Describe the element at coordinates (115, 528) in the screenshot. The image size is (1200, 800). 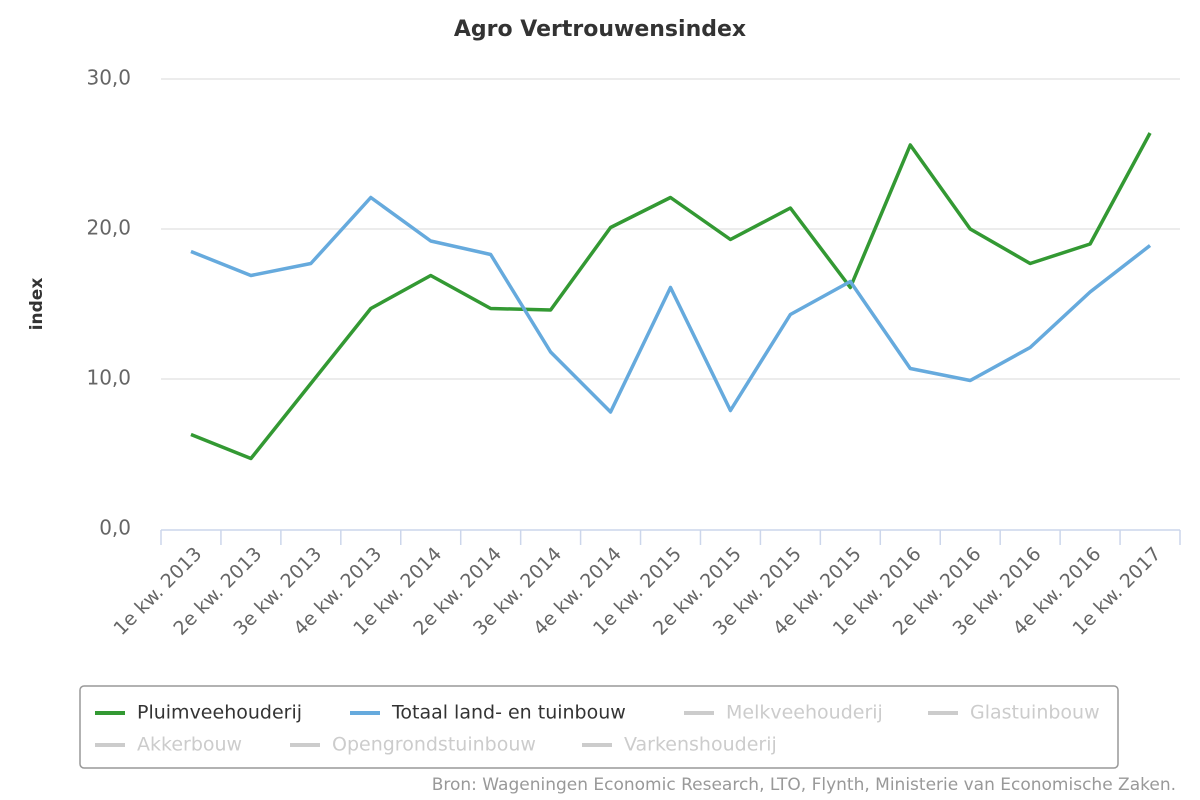
I see `y-tick-label: 0,0` at that location.